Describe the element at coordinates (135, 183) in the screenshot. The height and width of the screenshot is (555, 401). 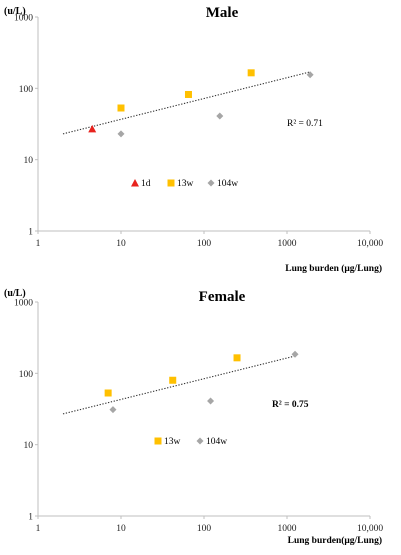
I see `legend-marker-1d` at that location.